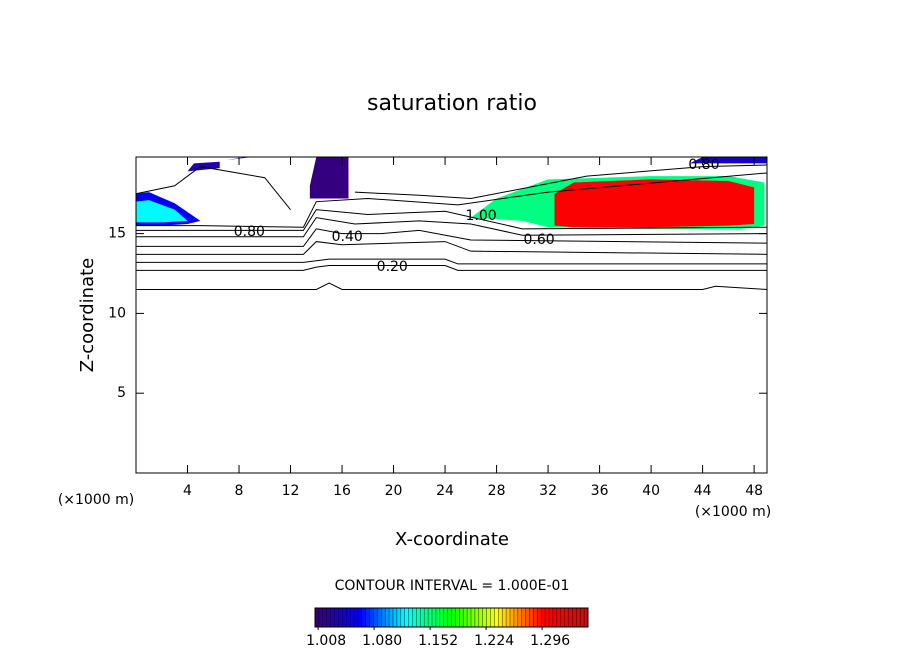  I want to click on contour-label: 0.60, so click(538, 240).